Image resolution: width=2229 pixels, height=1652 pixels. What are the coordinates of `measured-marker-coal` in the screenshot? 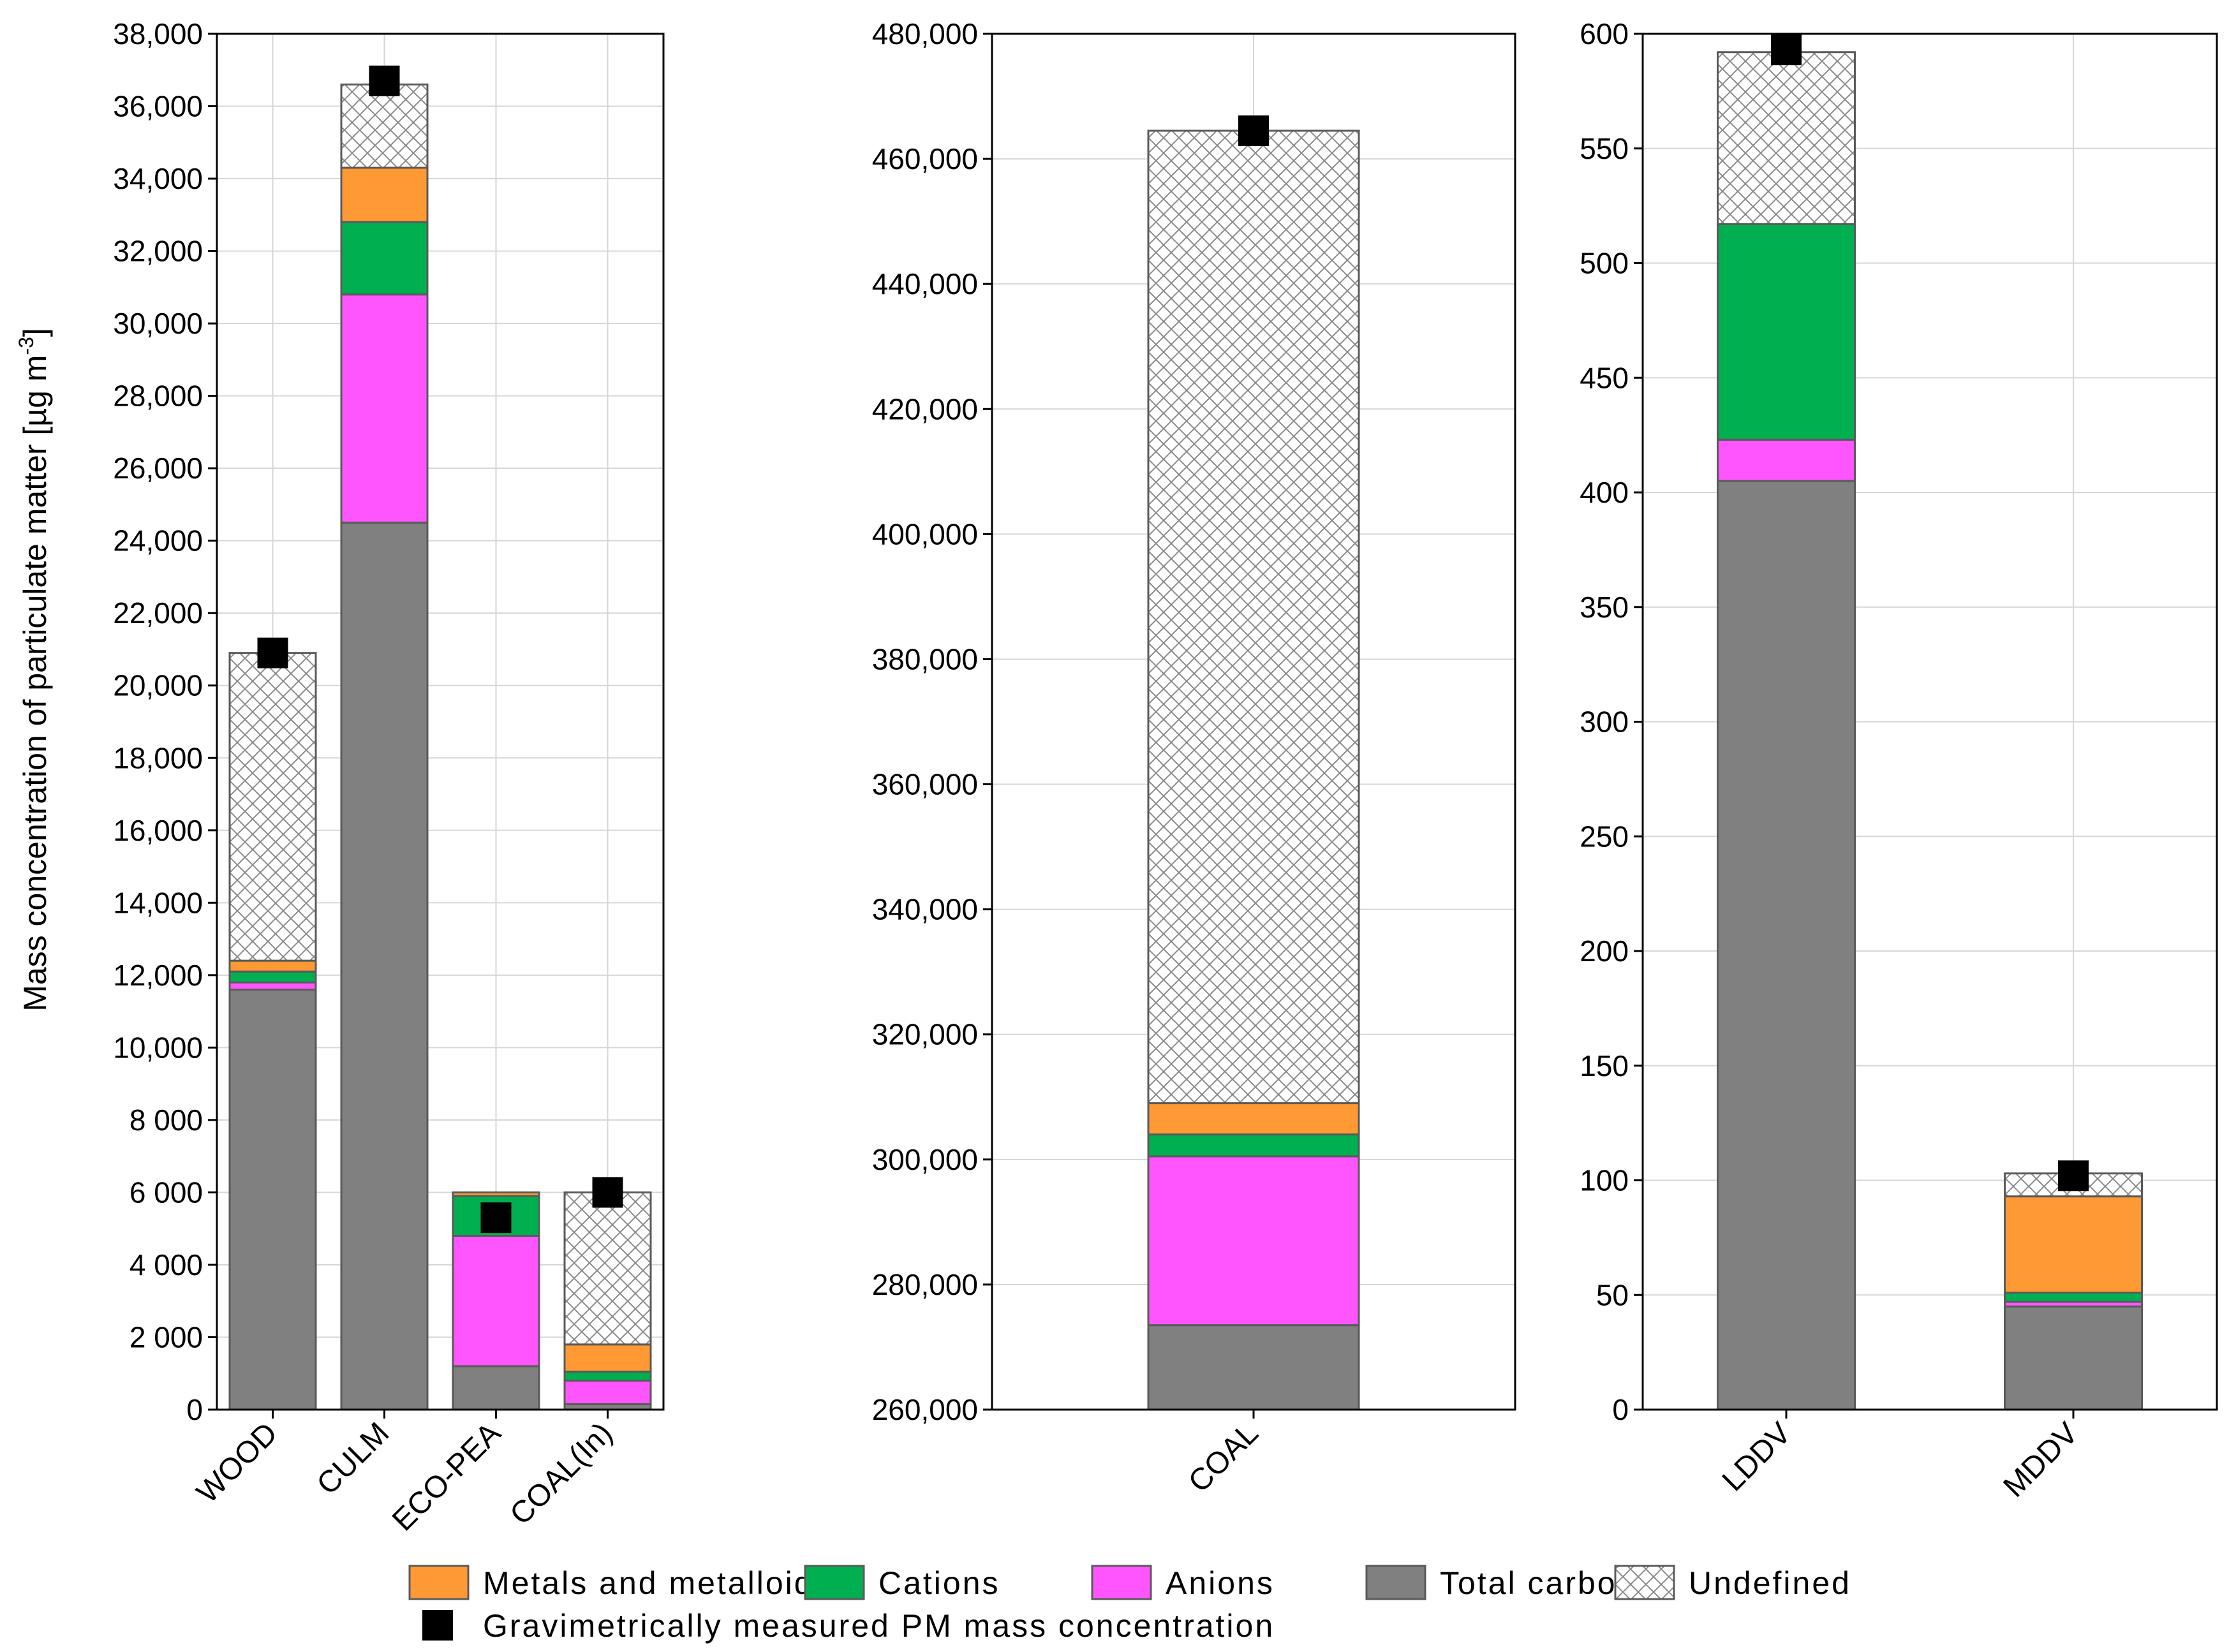 It's located at (1253, 130).